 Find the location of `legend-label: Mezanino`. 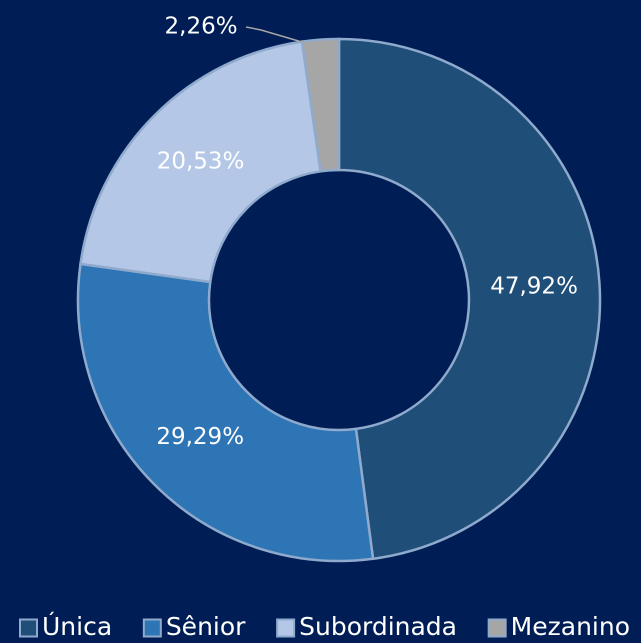

legend-label: Mezanino is located at coordinates (570, 626).